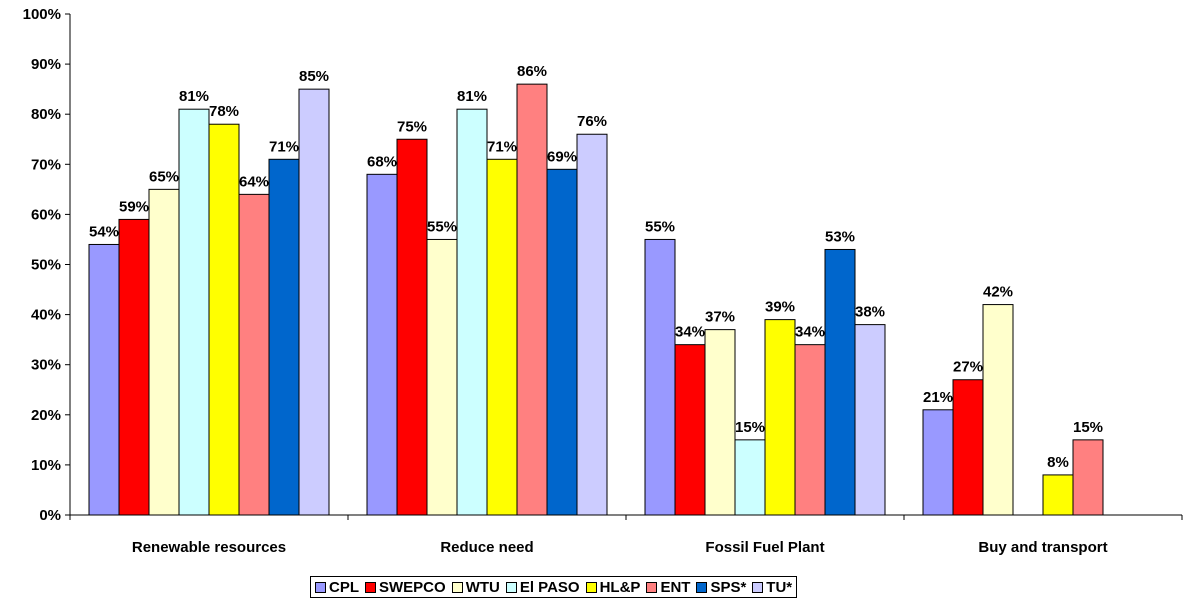  Describe the element at coordinates (46, 114) in the screenshot. I see `y-tick-label: 80%` at that location.